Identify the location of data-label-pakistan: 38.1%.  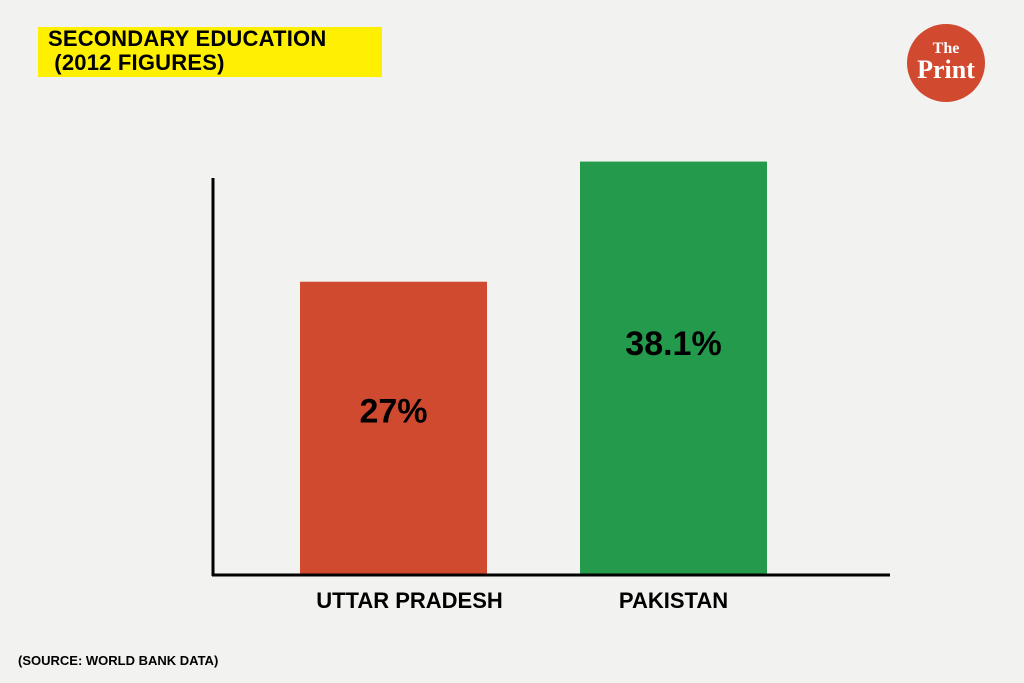
(673, 344).